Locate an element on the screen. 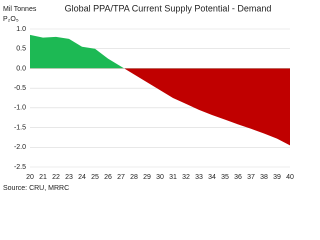  x-tick-label: 39 is located at coordinates (277, 177).